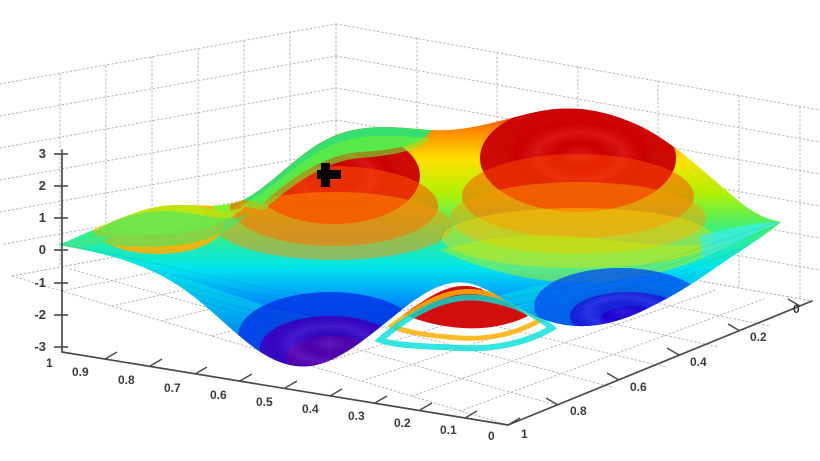  Describe the element at coordinates (402, 423) in the screenshot. I see `x-tick-label-0p2: 0.2` at that location.